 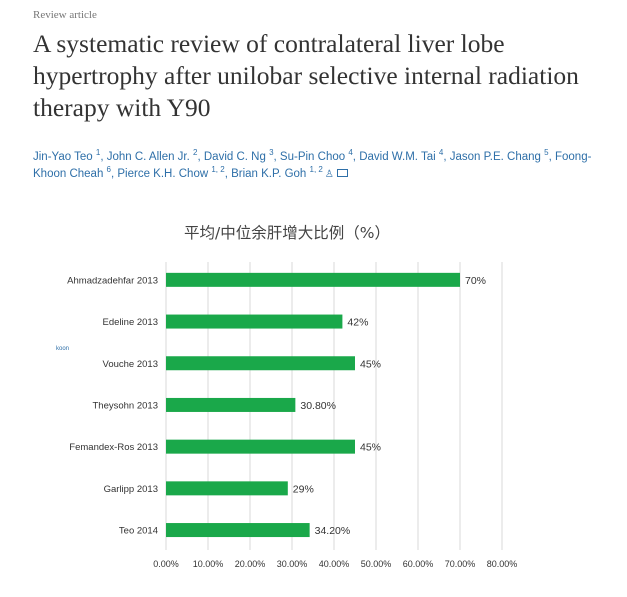 I want to click on affiliation-marker: 6, so click(x=108, y=170).